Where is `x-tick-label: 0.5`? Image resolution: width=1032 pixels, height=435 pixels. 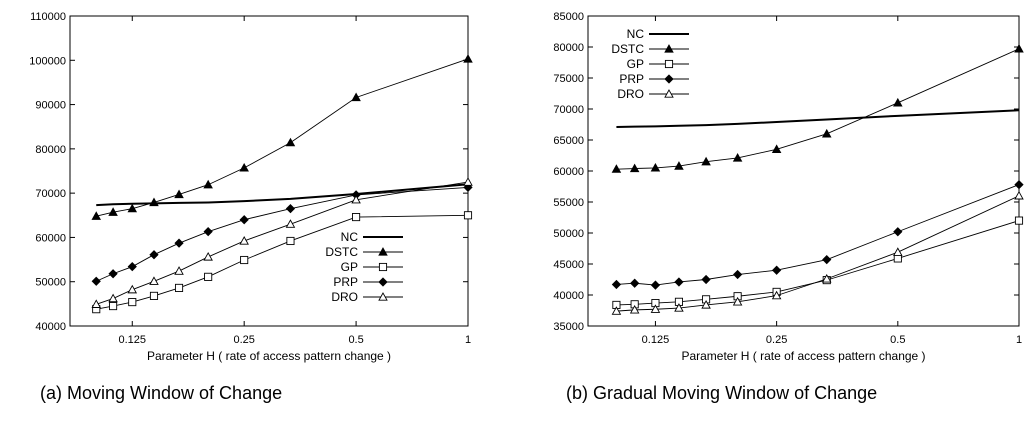
x-tick-label: 0.5 is located at coordinates (897, 340).